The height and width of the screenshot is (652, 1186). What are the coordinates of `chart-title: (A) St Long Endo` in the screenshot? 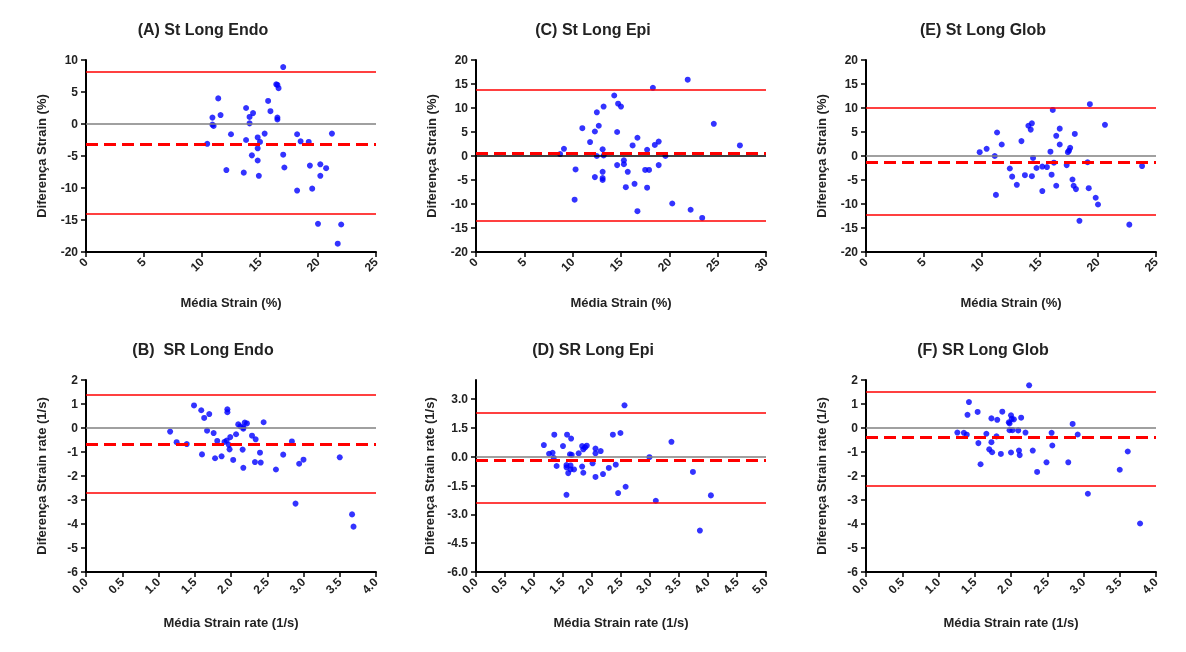 It's located at (203, 29).